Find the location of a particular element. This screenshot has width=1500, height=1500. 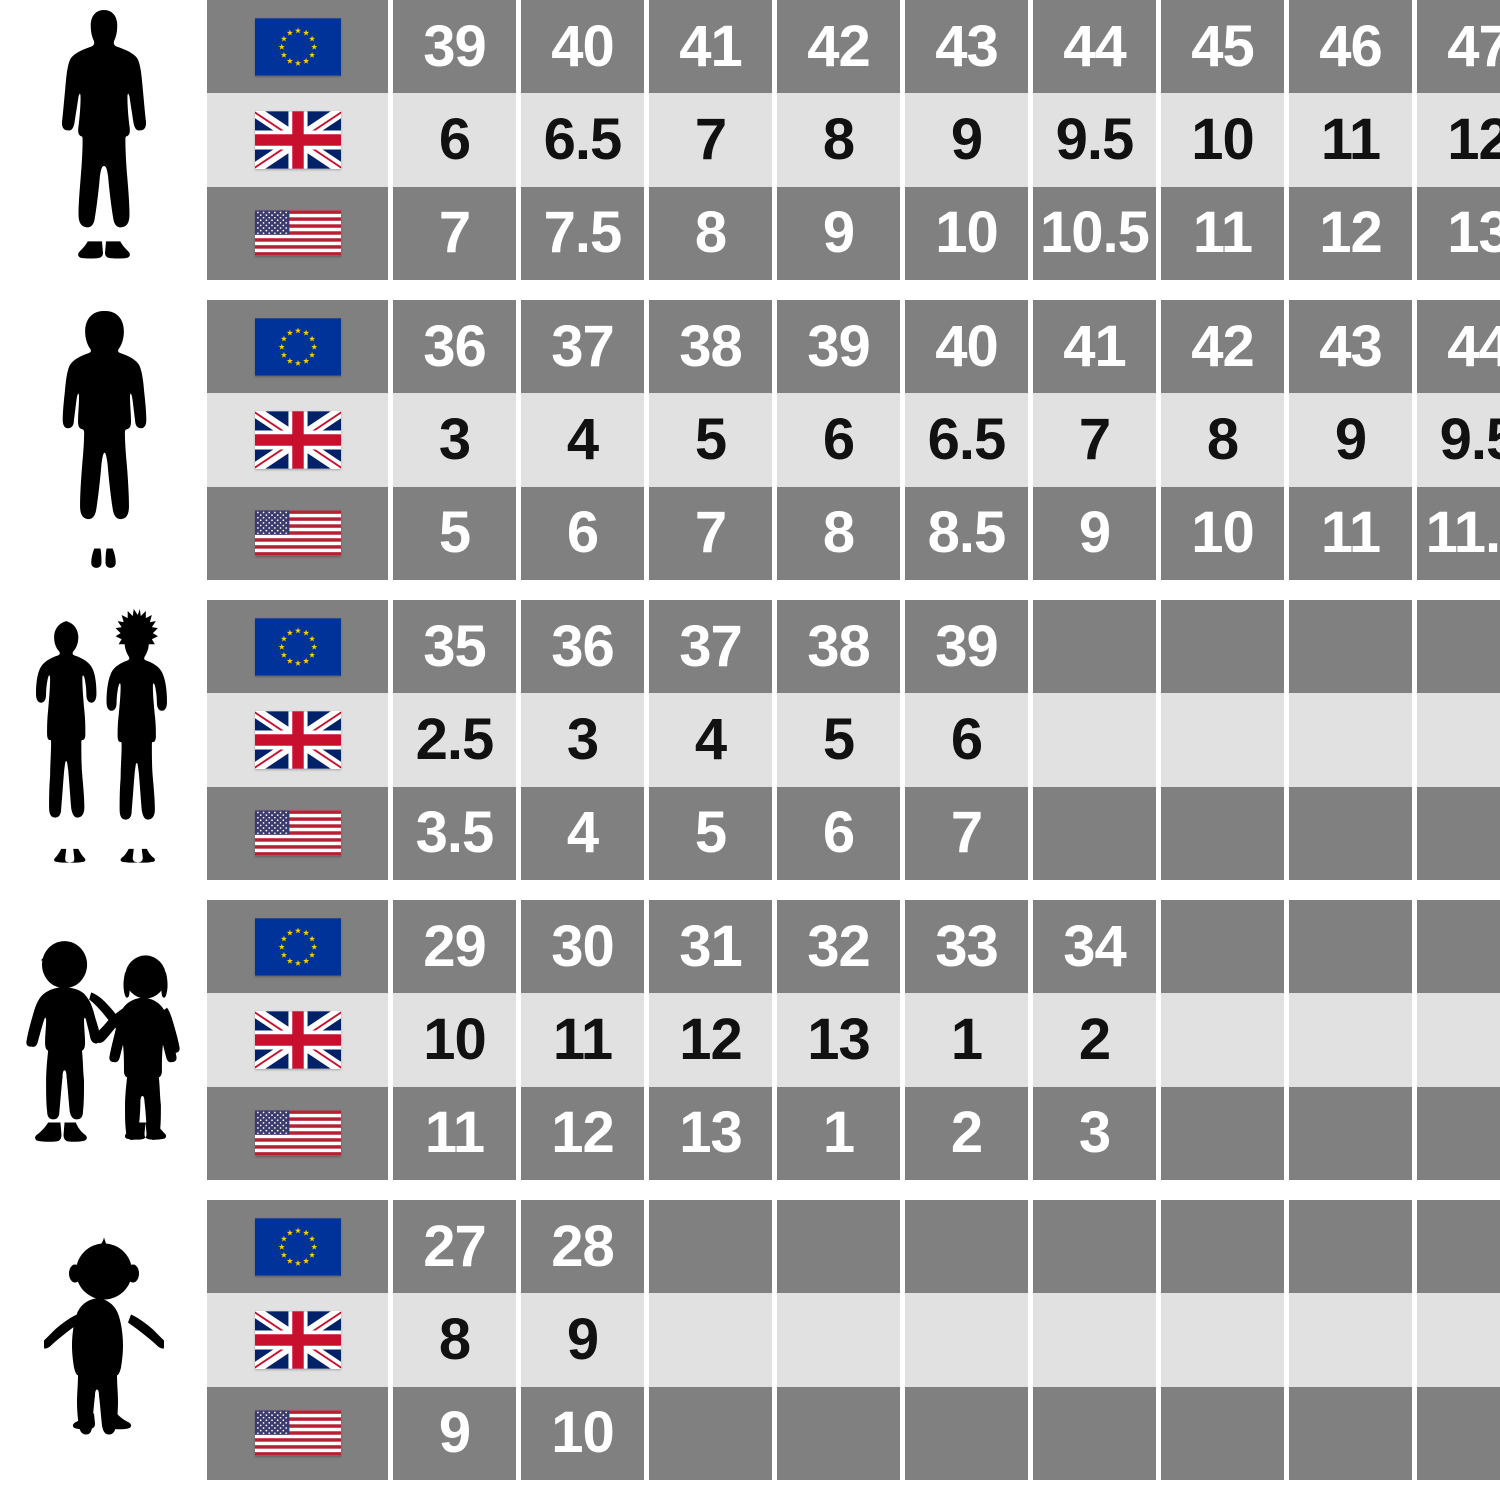

size-cell: 43 is located at coordinates (1350, 347).